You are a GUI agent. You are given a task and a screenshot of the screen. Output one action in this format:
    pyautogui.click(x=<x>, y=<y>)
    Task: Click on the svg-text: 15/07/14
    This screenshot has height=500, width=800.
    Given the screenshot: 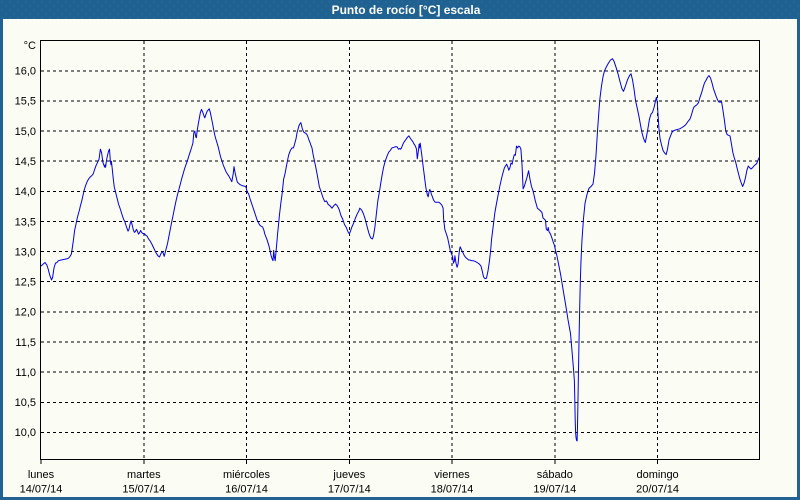 What is the action you would take?
    pyautogui.click(x=143, y=490)
    